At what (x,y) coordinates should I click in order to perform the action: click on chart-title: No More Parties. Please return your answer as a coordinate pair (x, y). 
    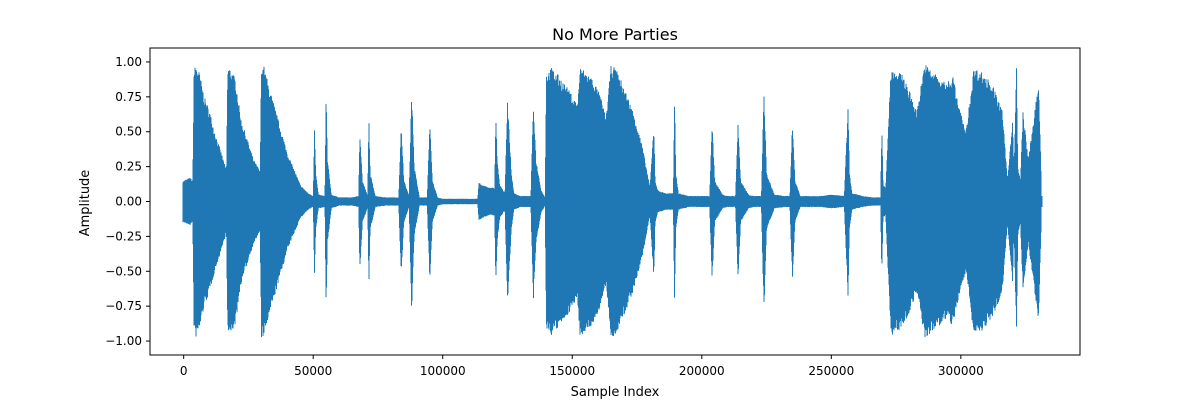
    Looking at the image, I should click on (615, 34).